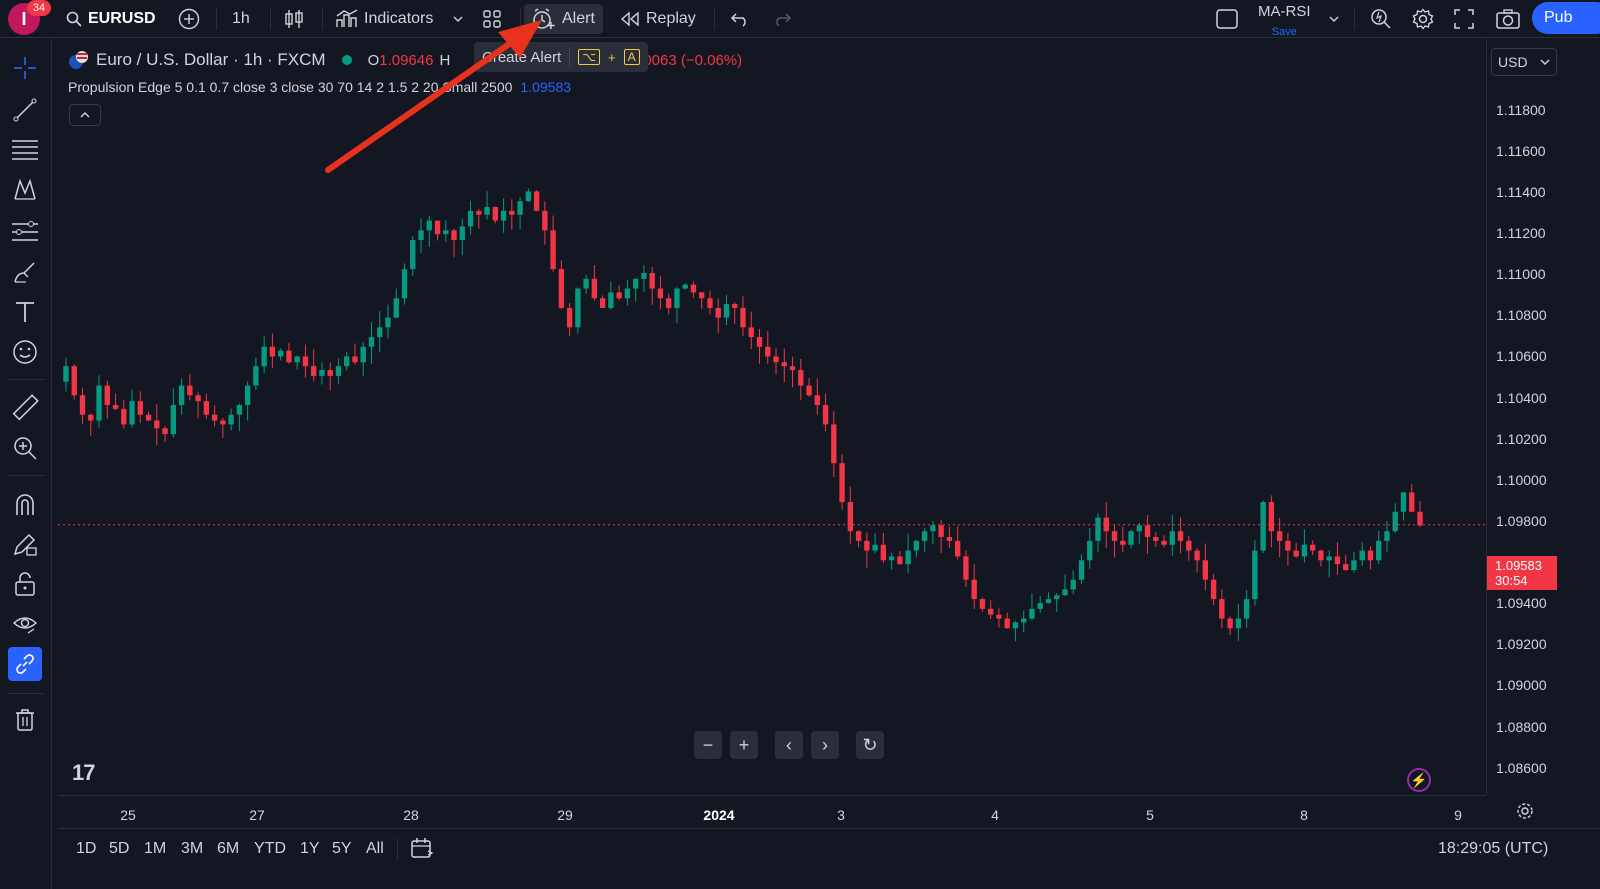 The width and height of the screenshot is (1600, 889). I want to click on chevron-up-icon, so click(85, 115).